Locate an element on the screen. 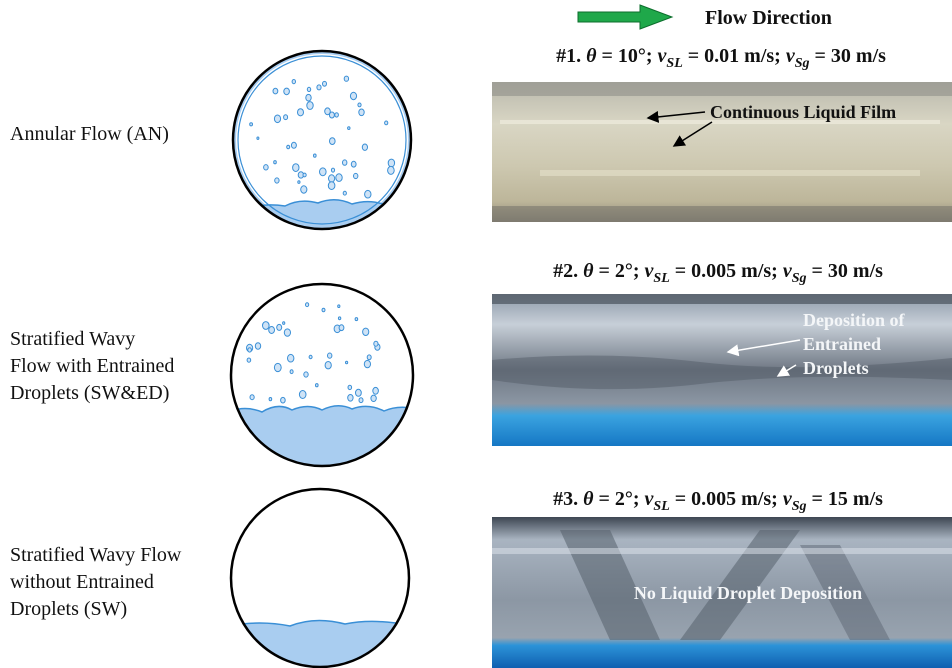 This screenshot has width=952, height=668. annotation-line: Droplets is located at coordinates (836, 368).